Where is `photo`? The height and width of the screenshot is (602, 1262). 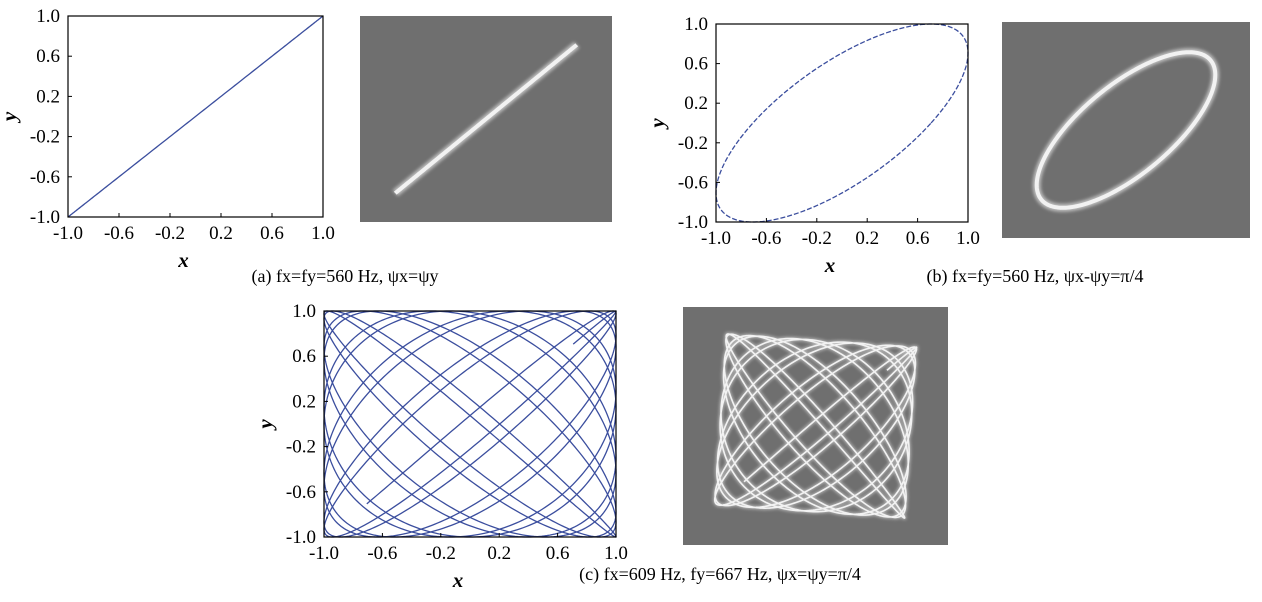 photo is located at coordinates (1126, 130).